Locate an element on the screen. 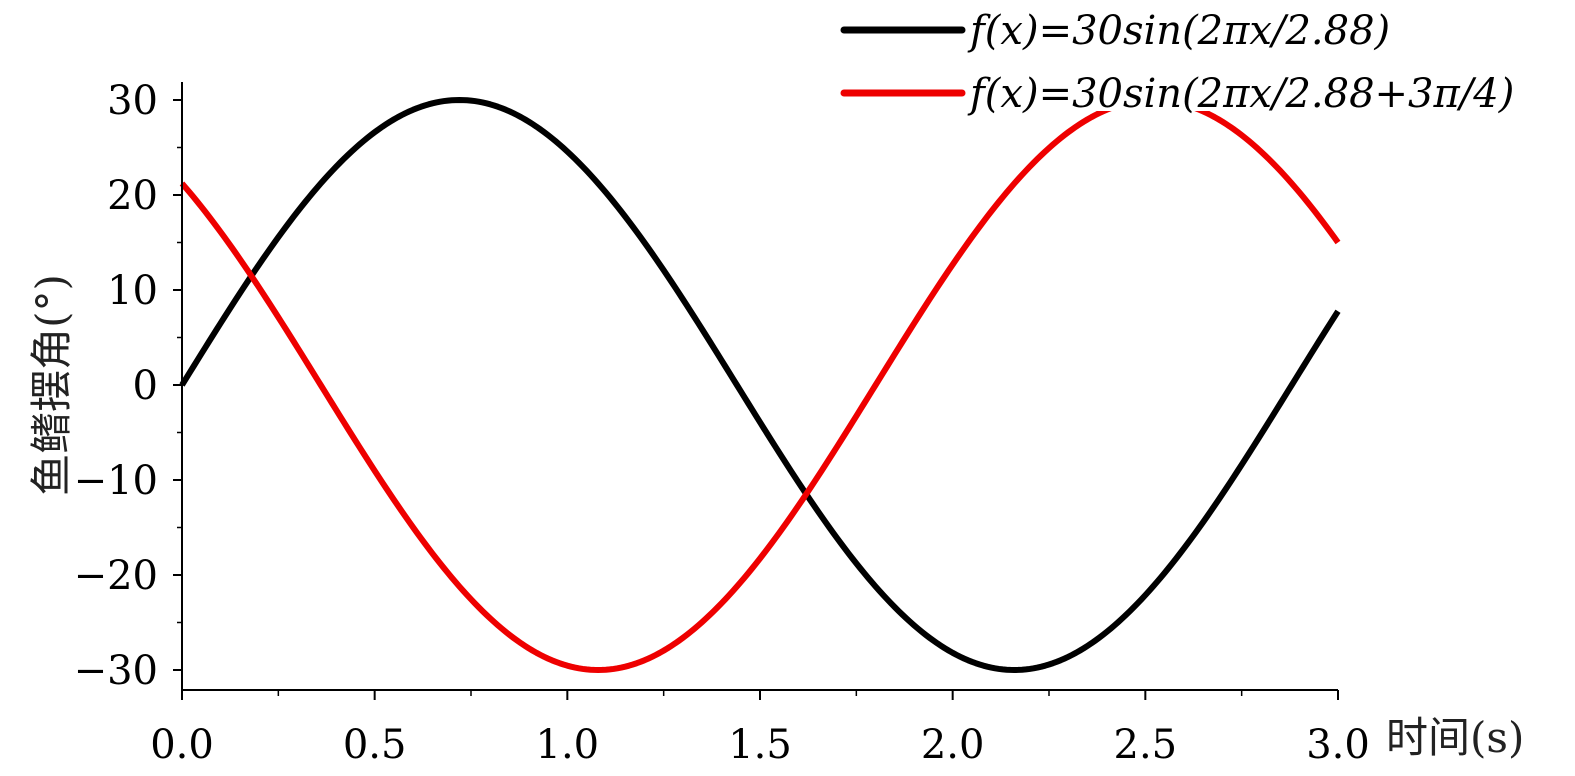 This screenshot has height=776, width=1575. x-tick-label: 0.0 is located at coordinates (182, 745).